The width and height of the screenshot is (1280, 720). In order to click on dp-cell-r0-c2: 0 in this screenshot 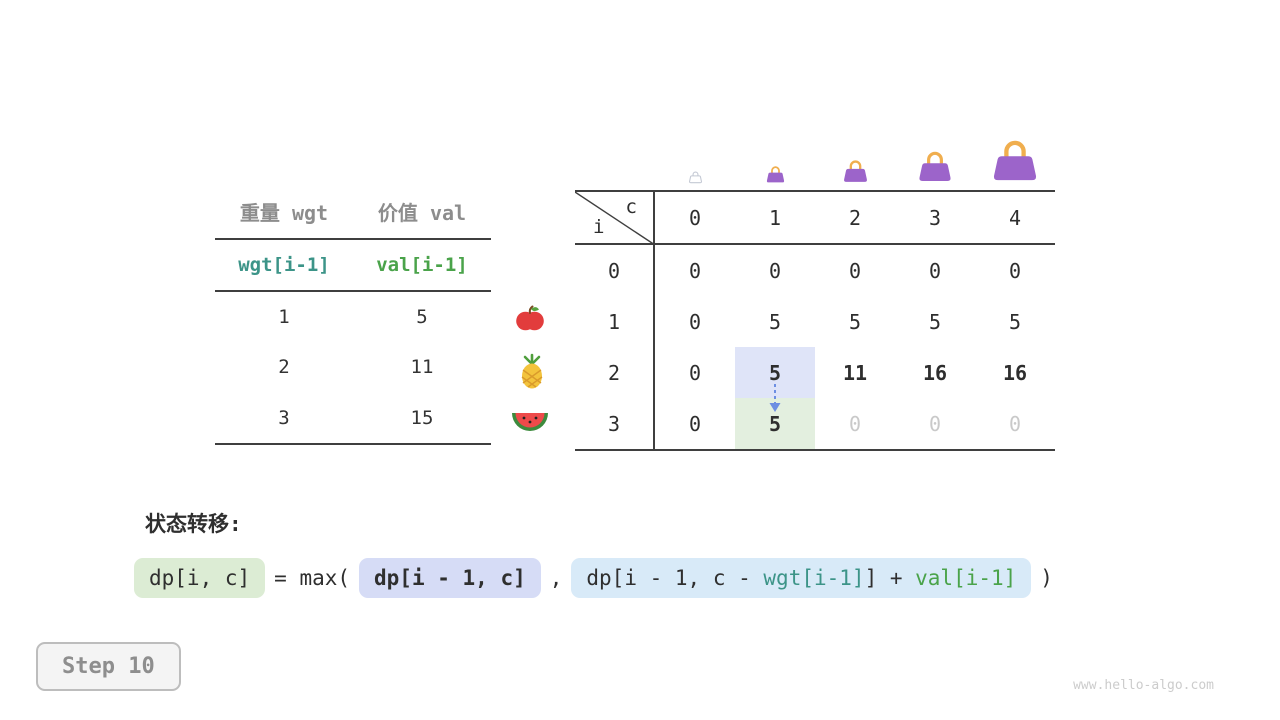, I will do `click(855, 270)`.